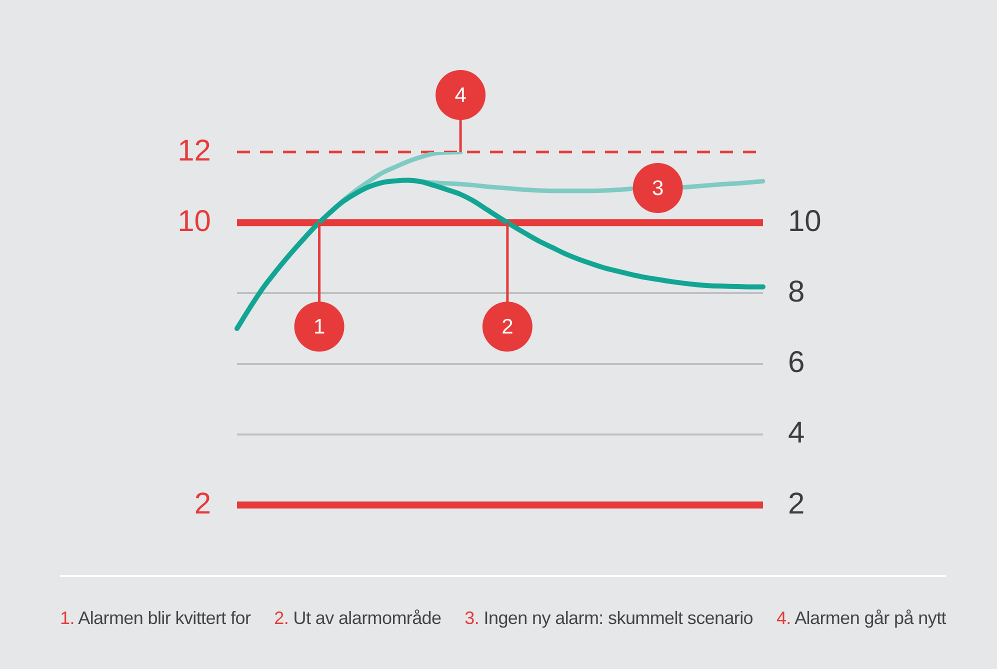 The image size is (997, 669). What do you see at coordinates (194, 151) in the screenshot?
I see `ref-line-label: 12` at bounding box center [194, 151].